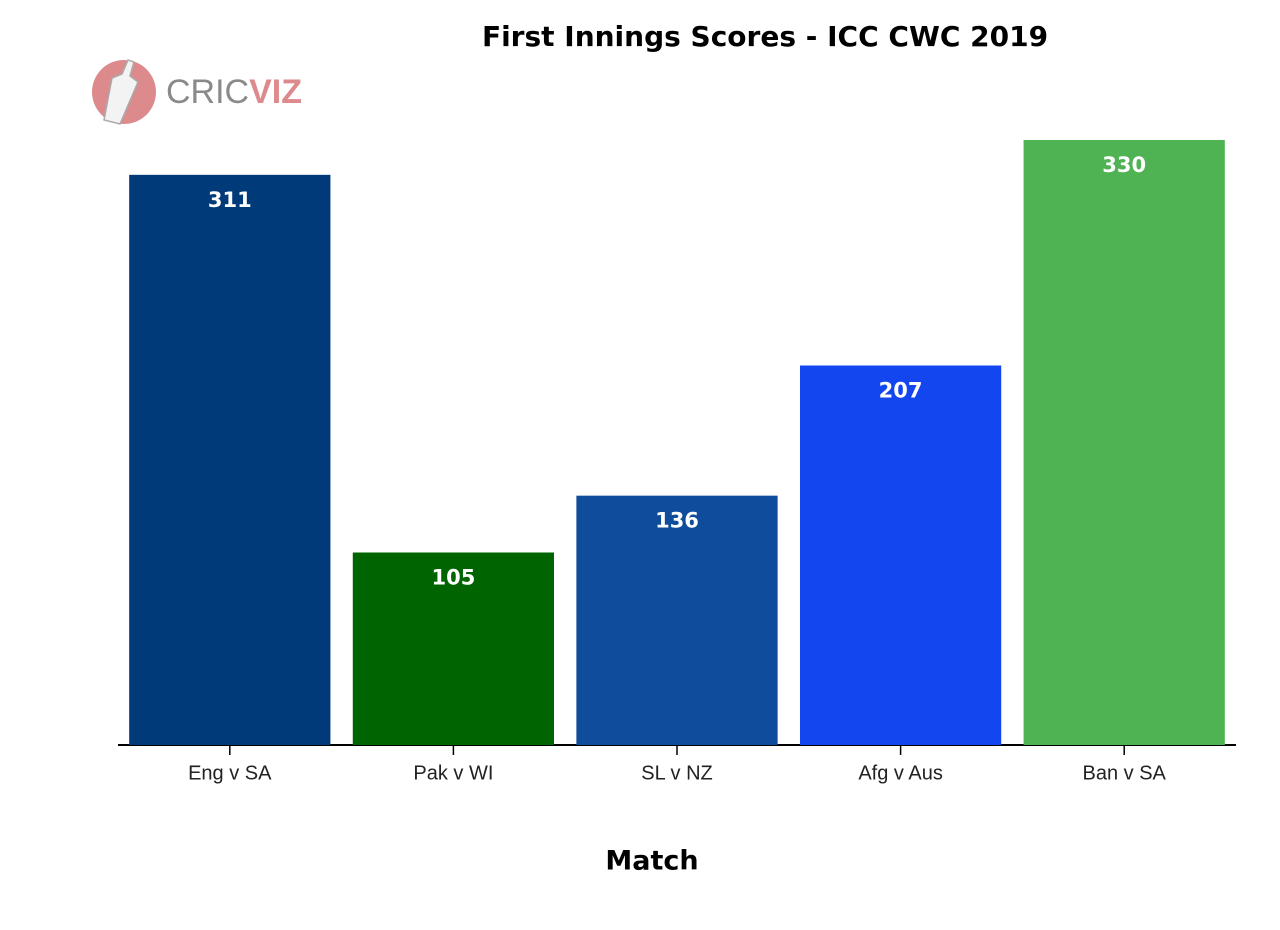 The image size is (1280, 930). Describe the element at coordinates (453, 578) in the screenshot. I see `value-label: 105` at that location.